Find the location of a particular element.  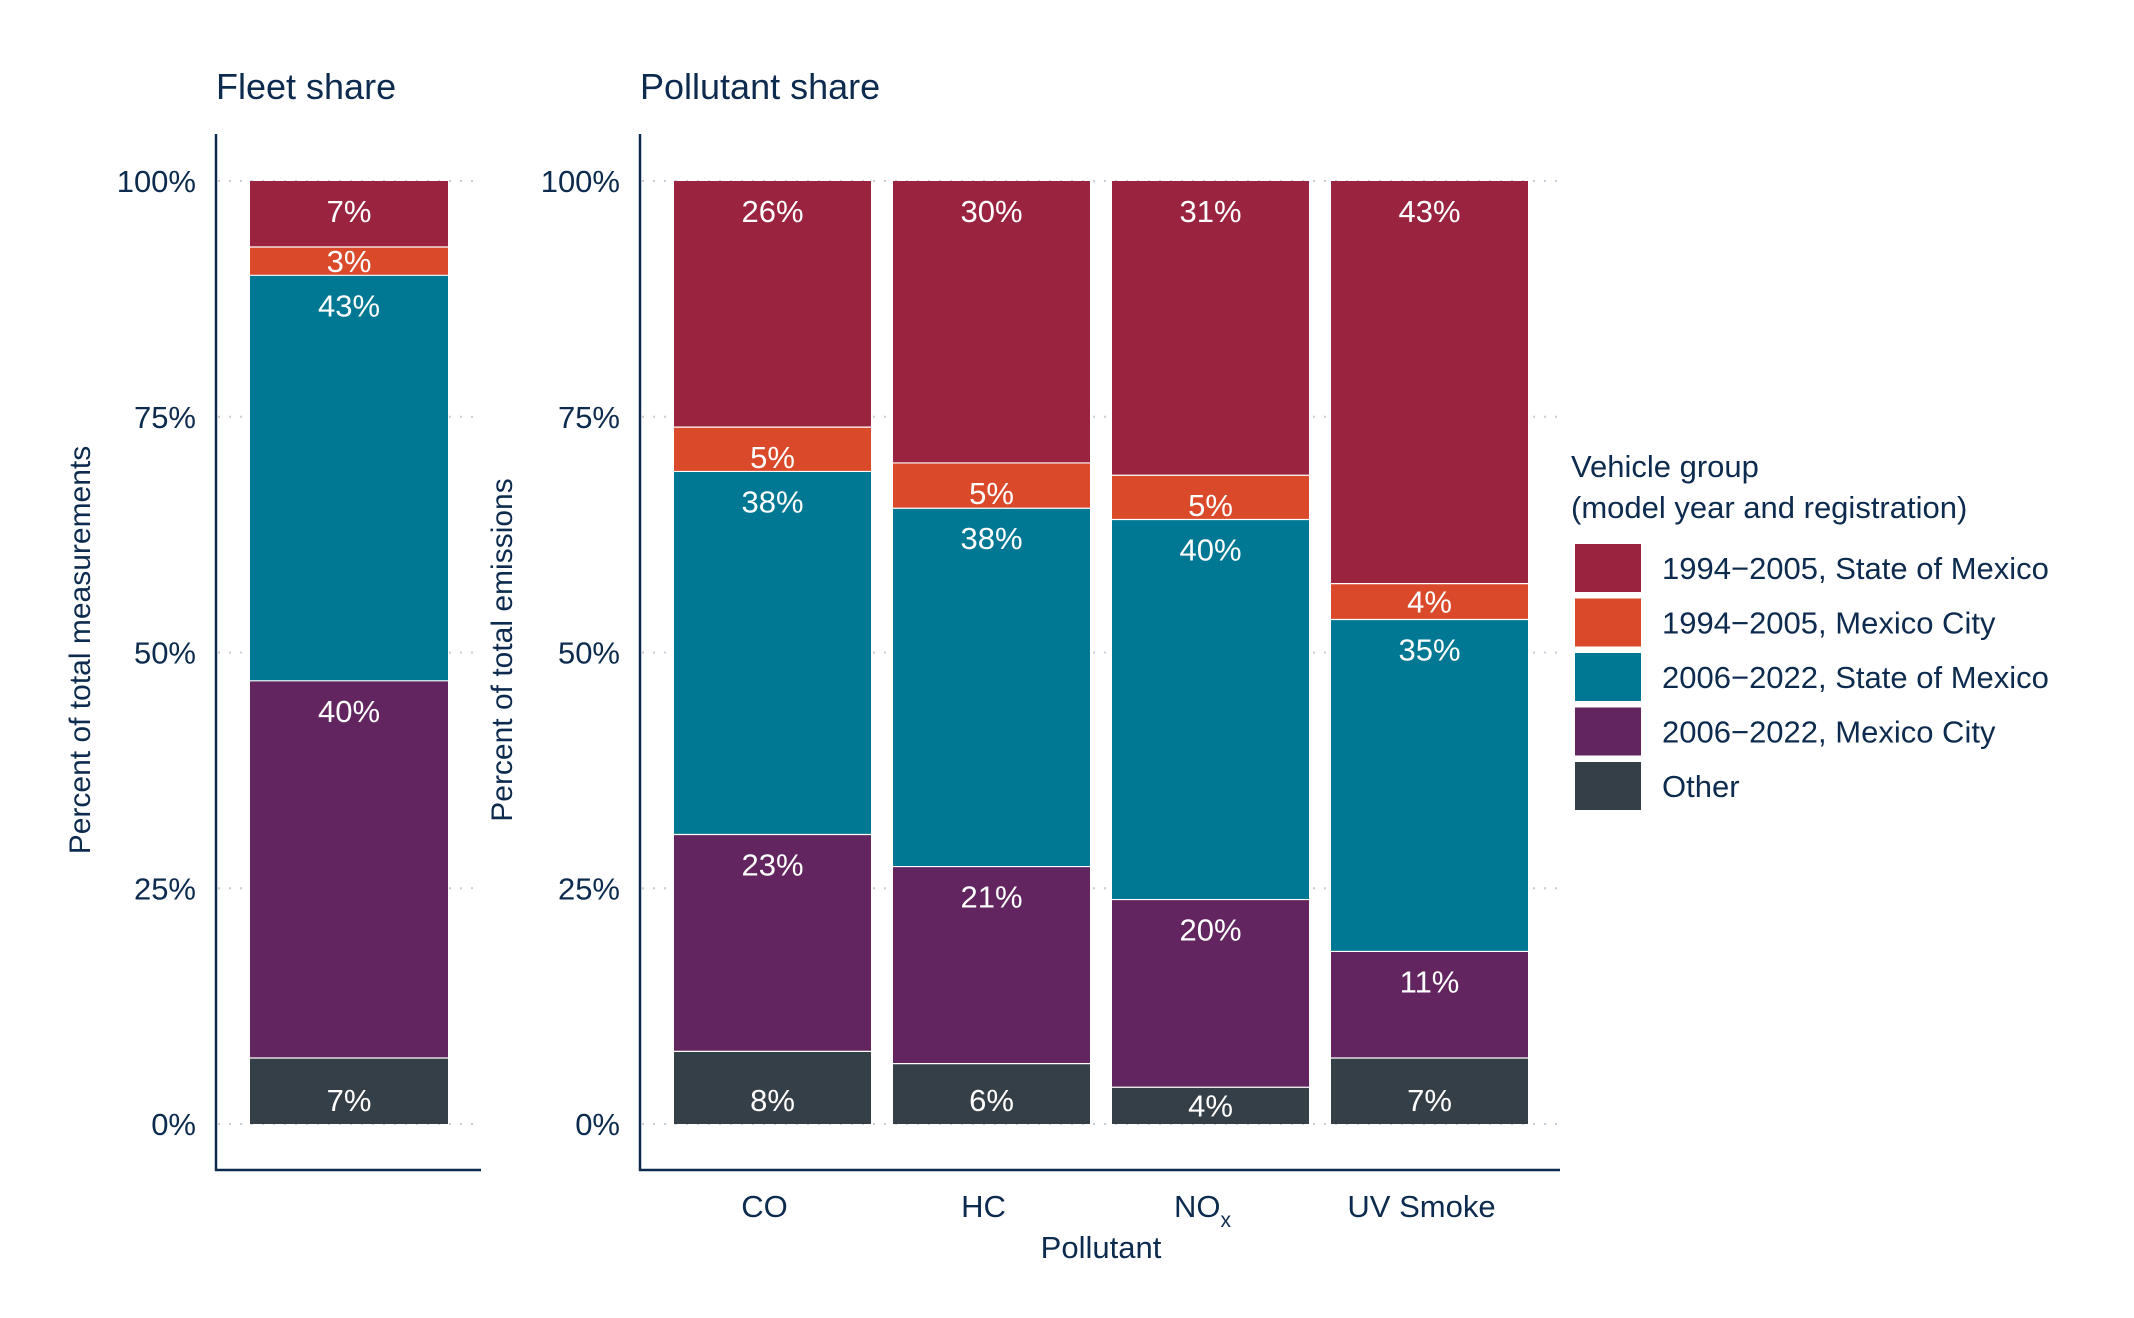

fleet-share-y-axis-label: Percent of total measurements is located at coordinates (80, 650).